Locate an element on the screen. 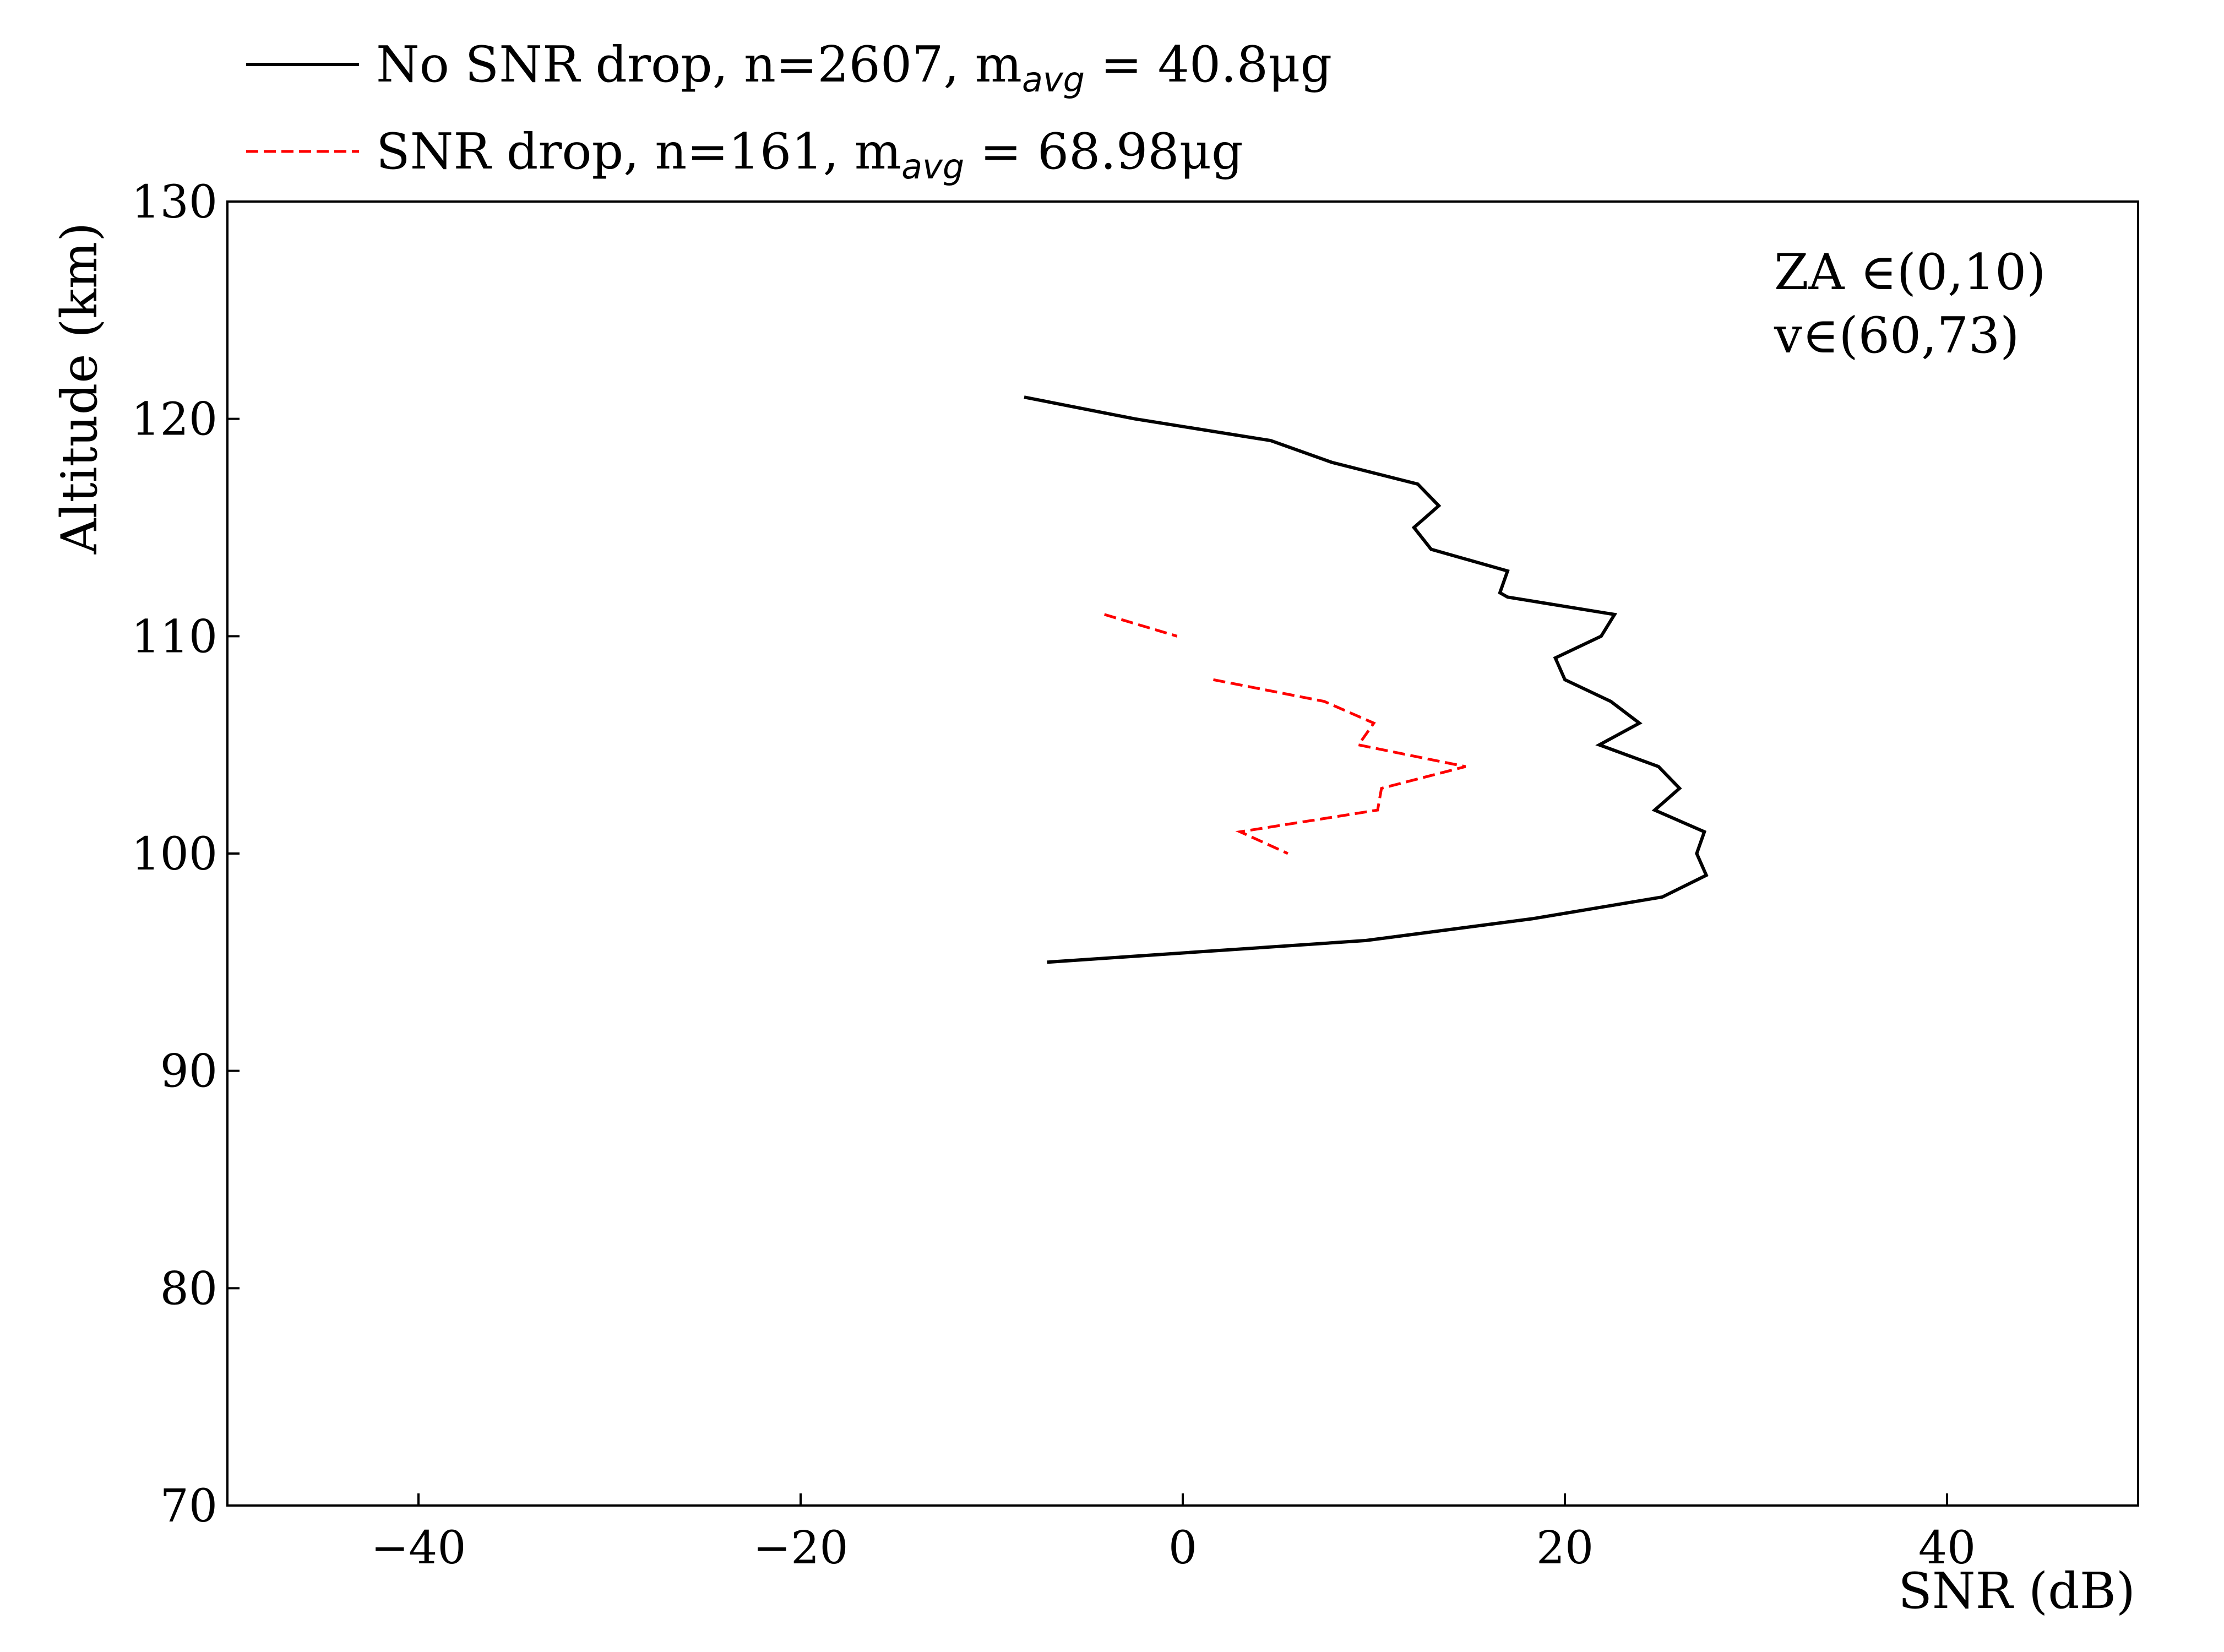  x-tick-label: −40 is located at coordinates (418, 1548).